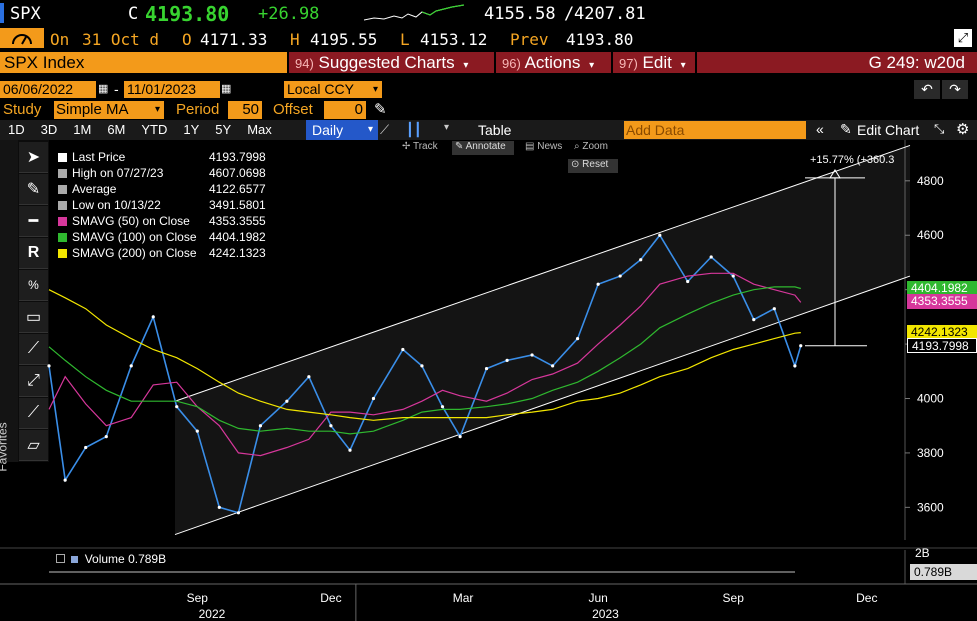  Describe the element at coordinates (544, 146) in the screenshot. I see `news-tool: ▤ News` at that location.